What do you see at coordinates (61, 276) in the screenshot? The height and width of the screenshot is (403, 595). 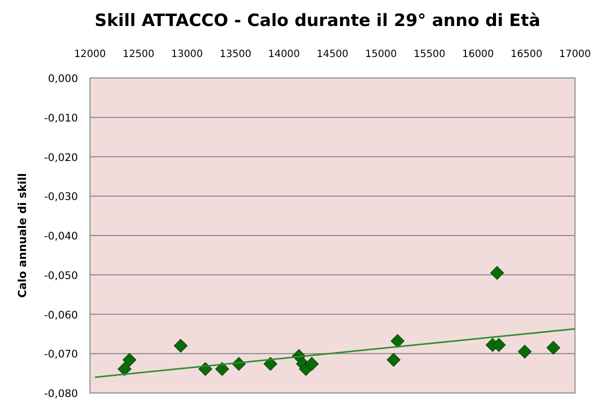 I see `y-tick-label: -0,050` at bounding box center [61, 276].